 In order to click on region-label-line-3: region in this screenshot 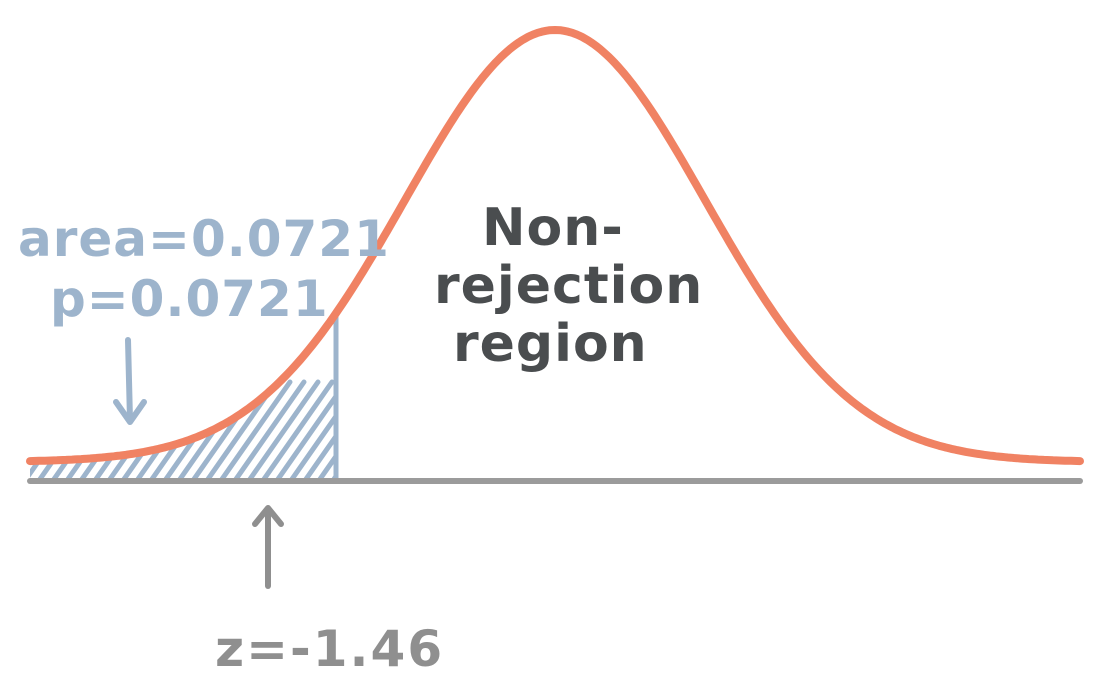, I will do `click(550, 344)`.